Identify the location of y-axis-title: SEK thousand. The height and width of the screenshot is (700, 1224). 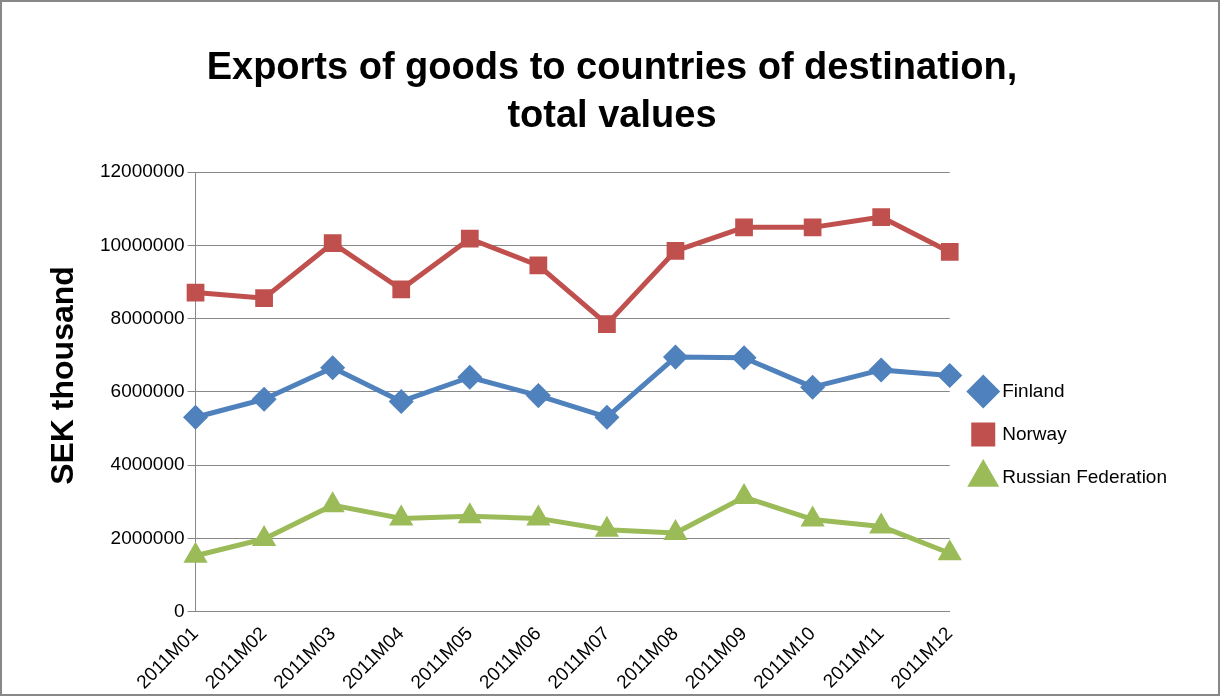
(62, 376).